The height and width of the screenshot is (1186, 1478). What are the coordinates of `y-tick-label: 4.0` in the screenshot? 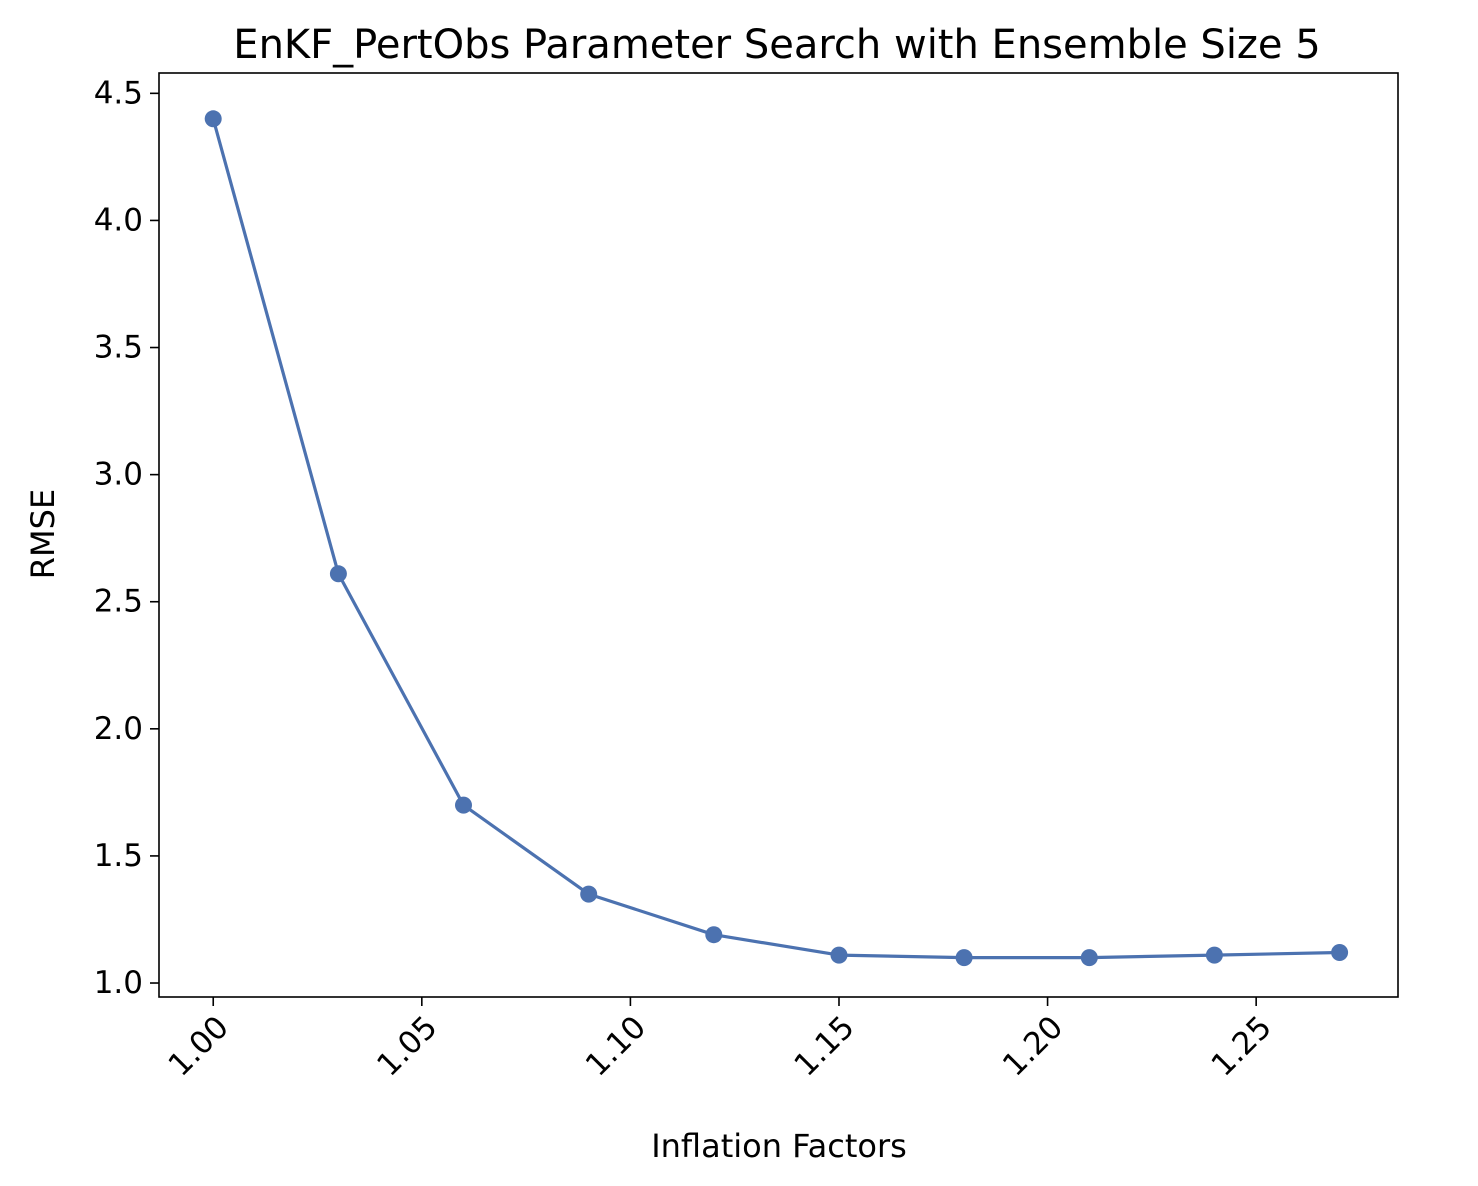 It's located at (118, 220).